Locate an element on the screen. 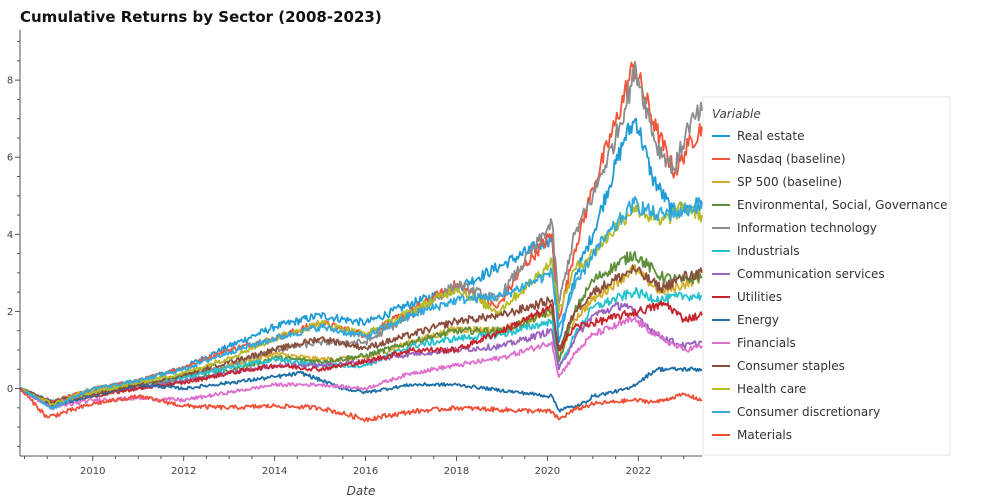  legend-label: Nasdaq (baseline) is located at coordinates (791, 159).